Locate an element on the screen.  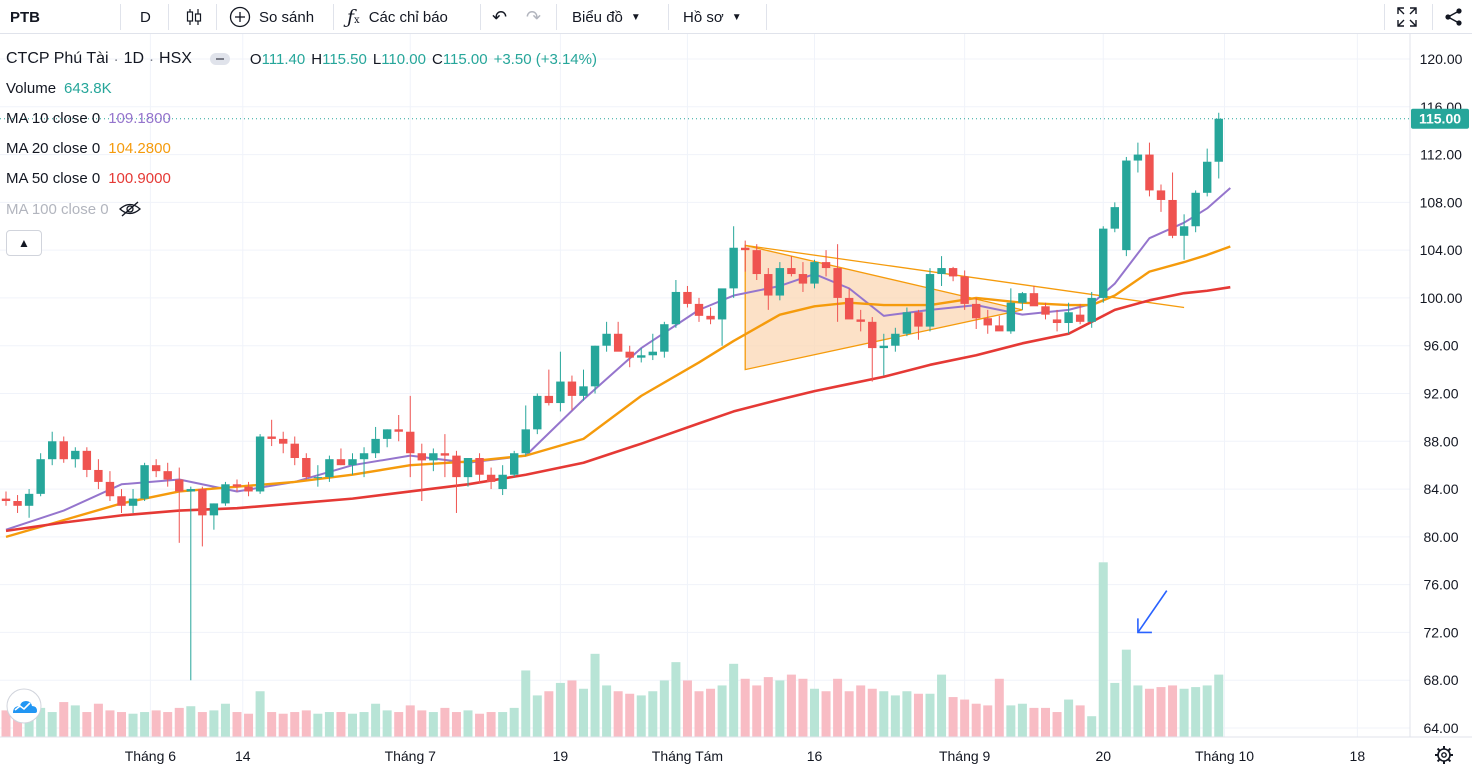
share-button is located at coordinates (1454, 17).